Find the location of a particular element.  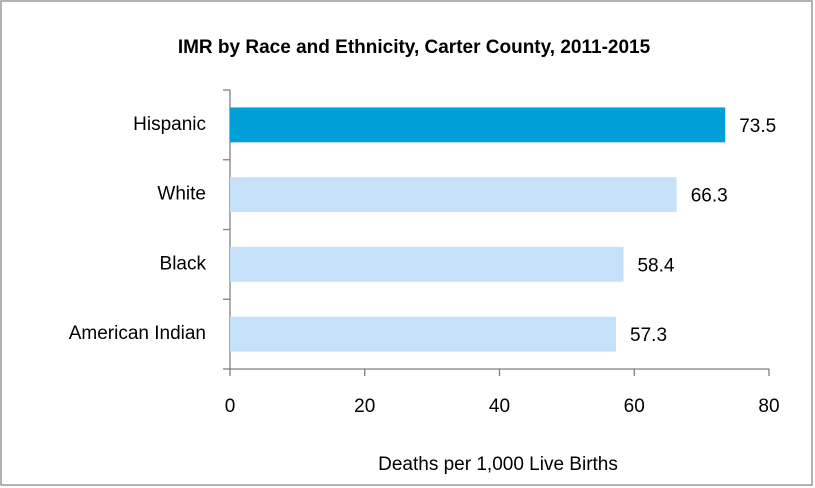

value-label: 73.5 is located at coordinates (757, 126).